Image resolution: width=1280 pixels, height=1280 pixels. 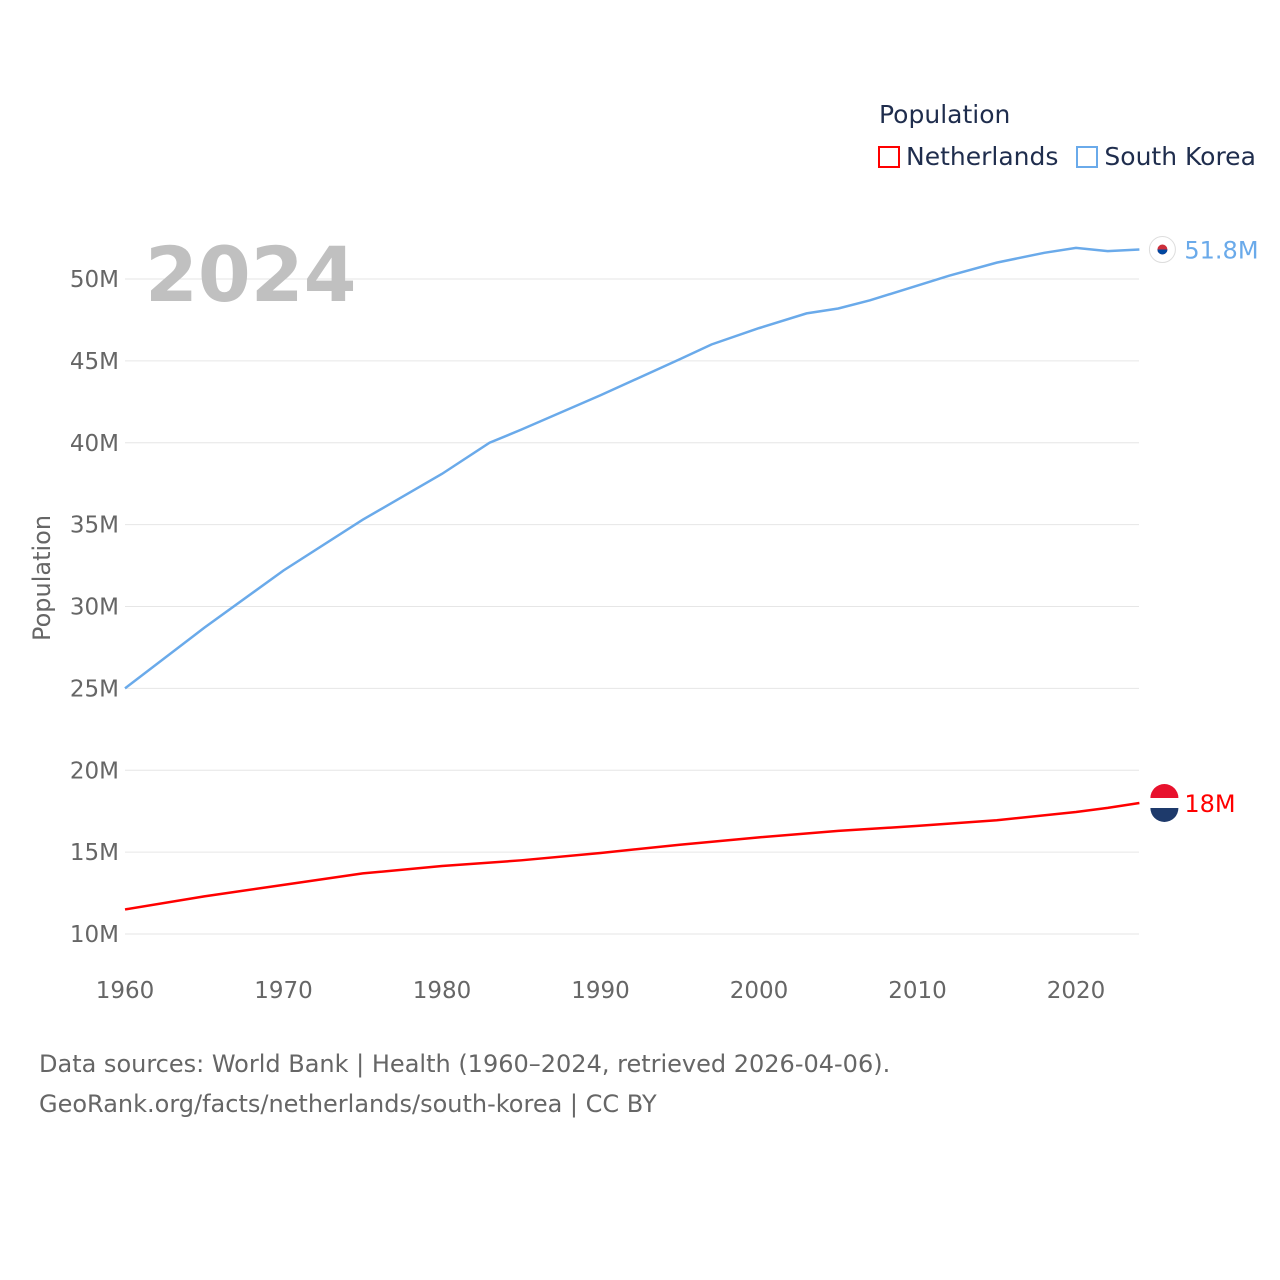 I want to click on legend-label: Netherlands, so click(x=982, y=156).